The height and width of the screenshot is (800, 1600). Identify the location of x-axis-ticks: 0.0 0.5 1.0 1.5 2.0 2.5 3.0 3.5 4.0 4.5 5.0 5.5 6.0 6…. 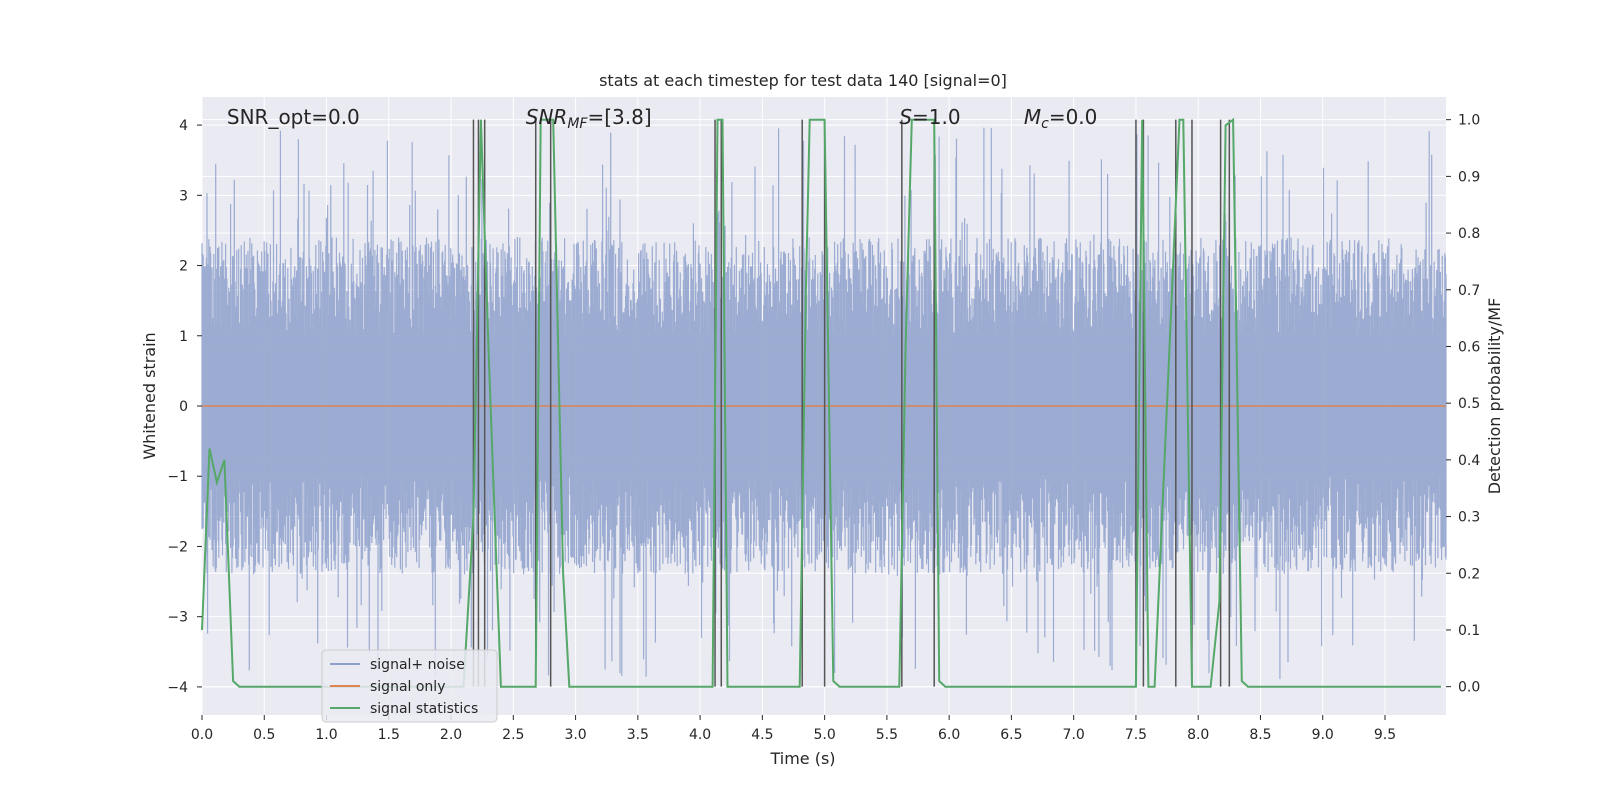
(793, 729).